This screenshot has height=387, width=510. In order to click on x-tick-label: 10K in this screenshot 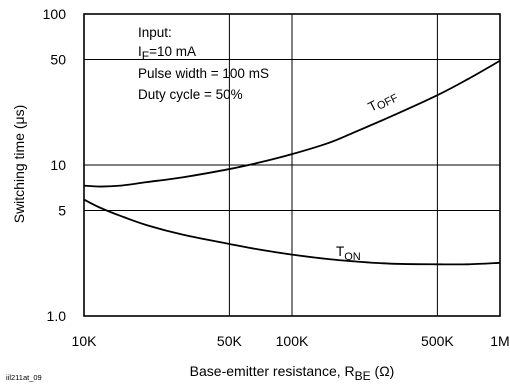, I will do `click(85, 341)`.